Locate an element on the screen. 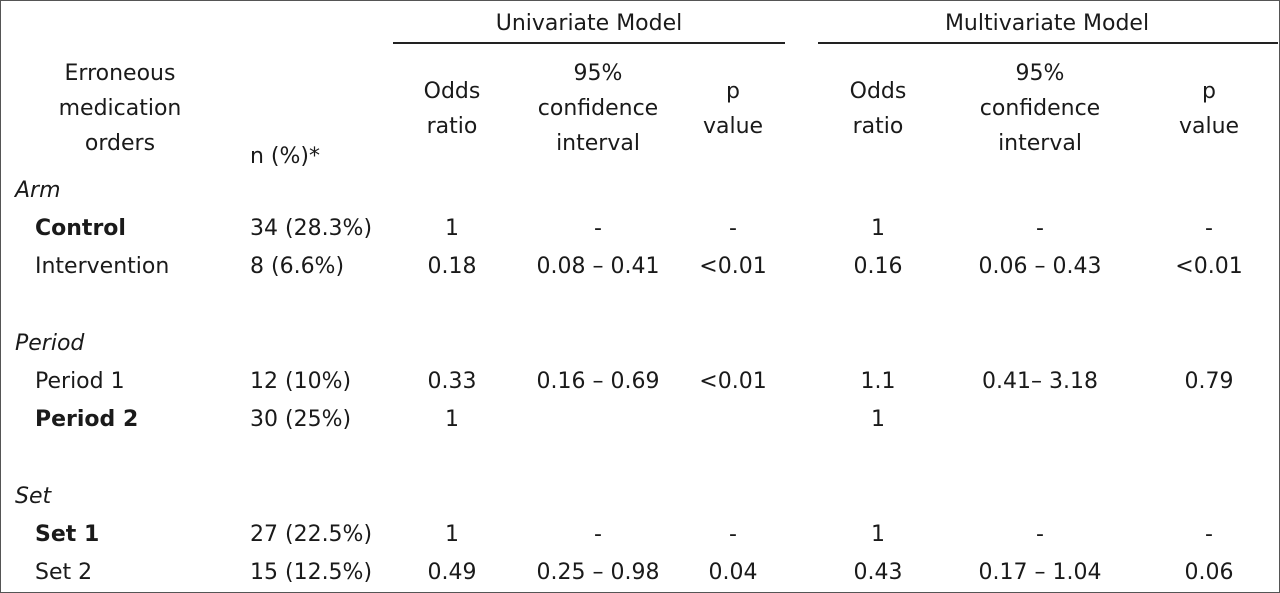 The image size is (1280, 593). uni-ci-header: 95% confidence interval is located at coordinates (598, 108).